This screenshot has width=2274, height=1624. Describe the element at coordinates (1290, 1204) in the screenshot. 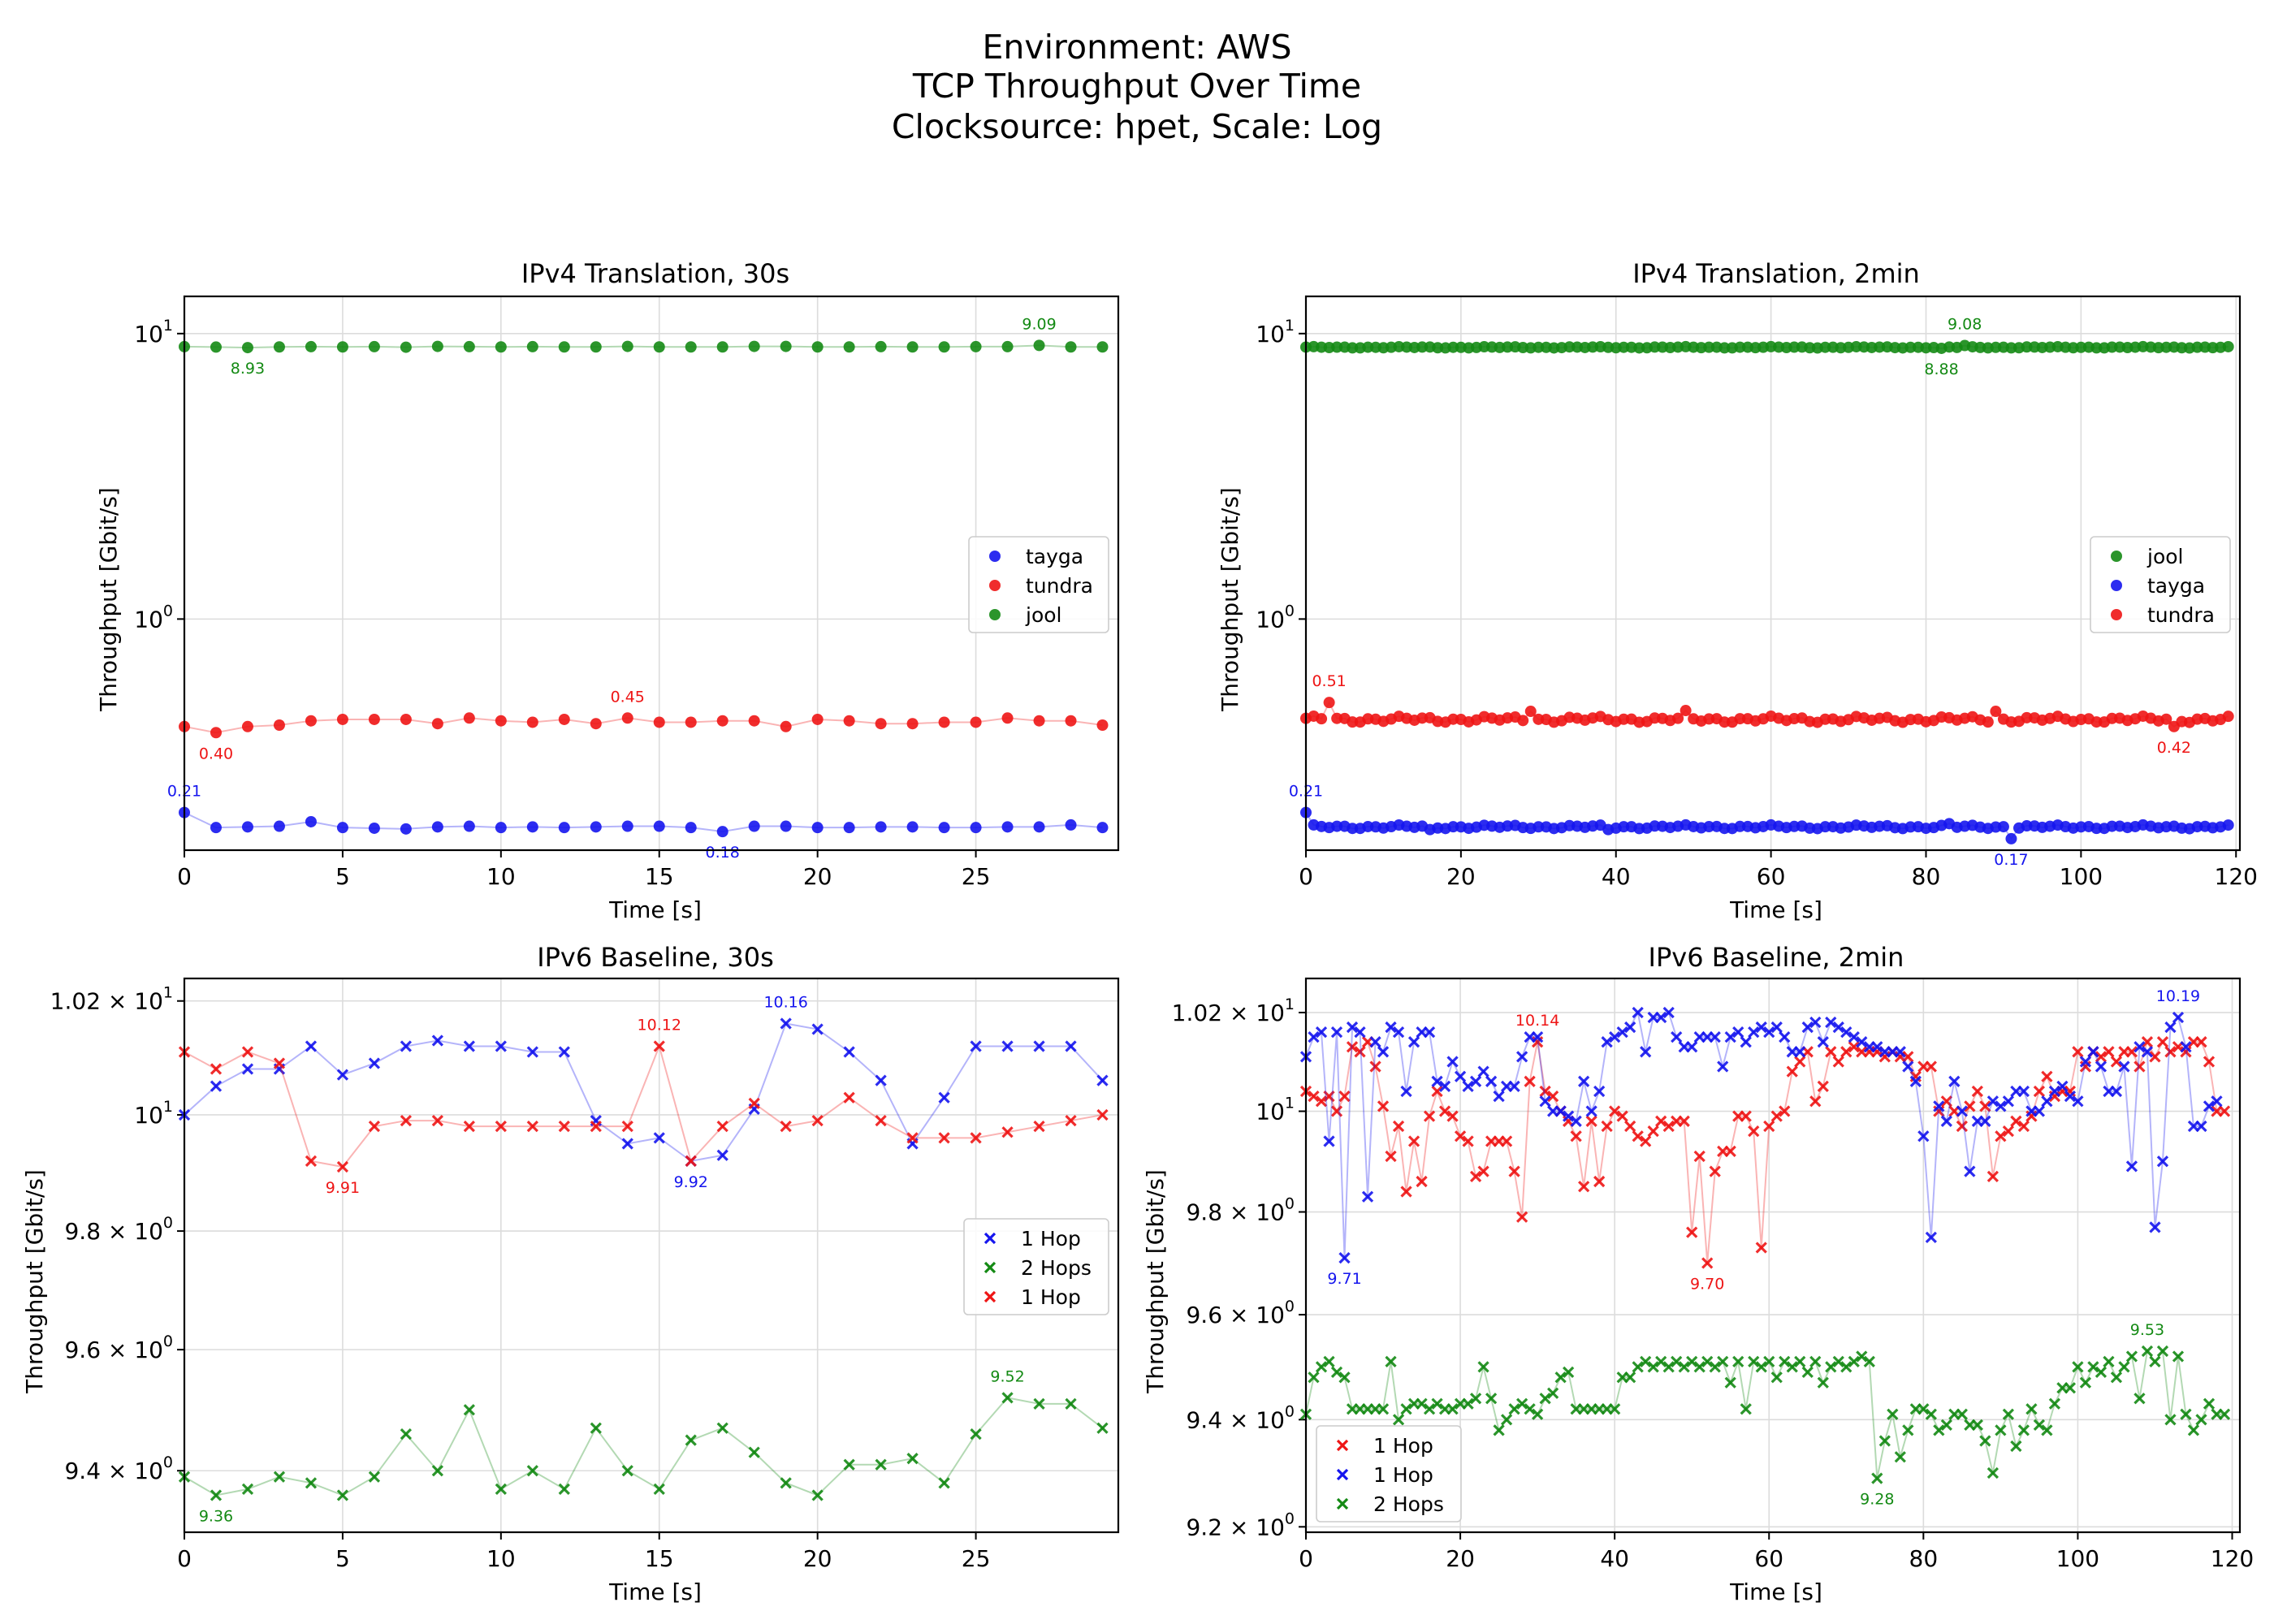

I see `y-tick-exponent: 0` at that location.